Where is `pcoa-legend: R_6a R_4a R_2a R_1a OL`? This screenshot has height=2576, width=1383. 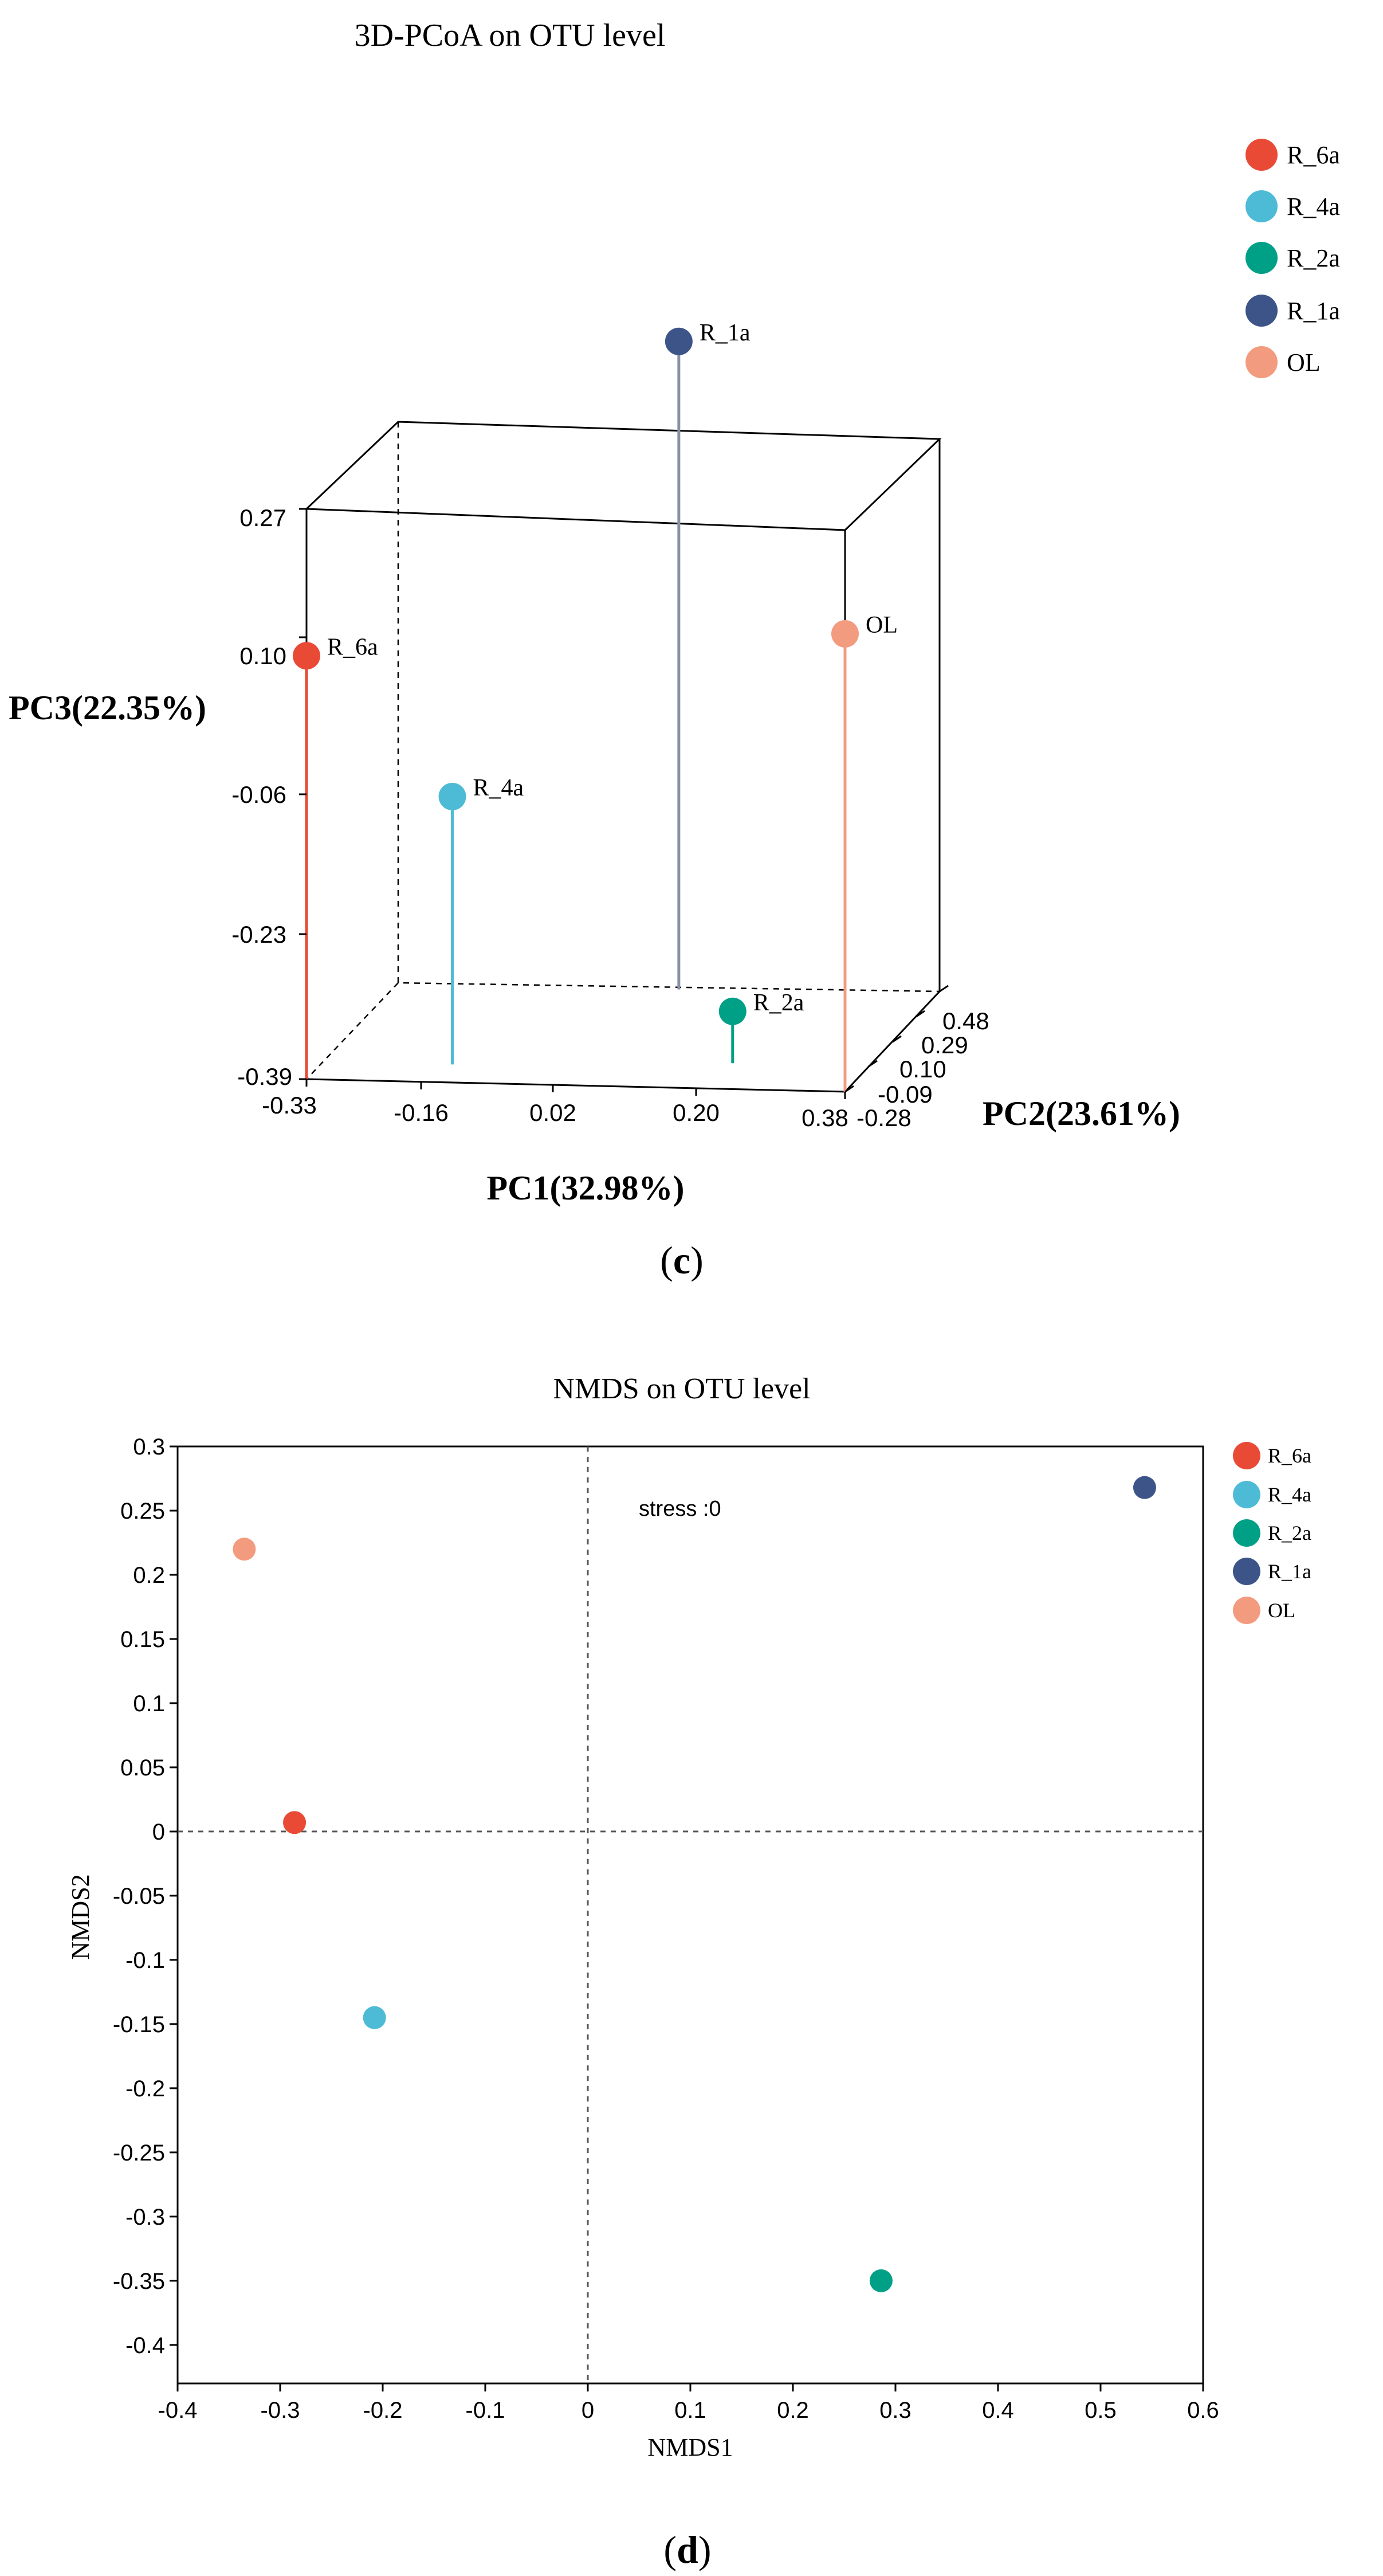 pcoa-legend: R_6a R_4a R_2a R_1a OL is located at coordinates (1293, 258).